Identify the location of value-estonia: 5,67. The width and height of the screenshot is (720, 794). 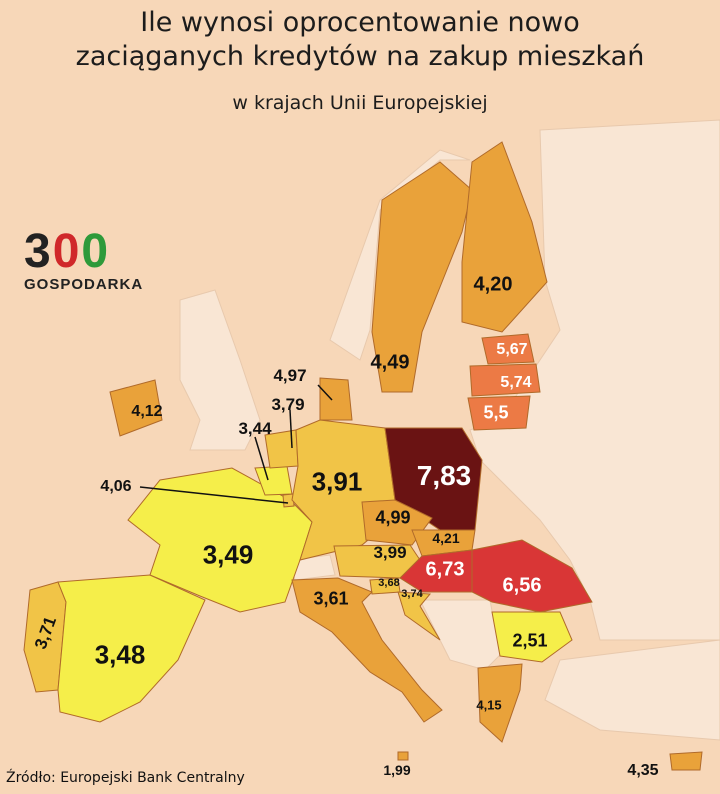
(512, 349).